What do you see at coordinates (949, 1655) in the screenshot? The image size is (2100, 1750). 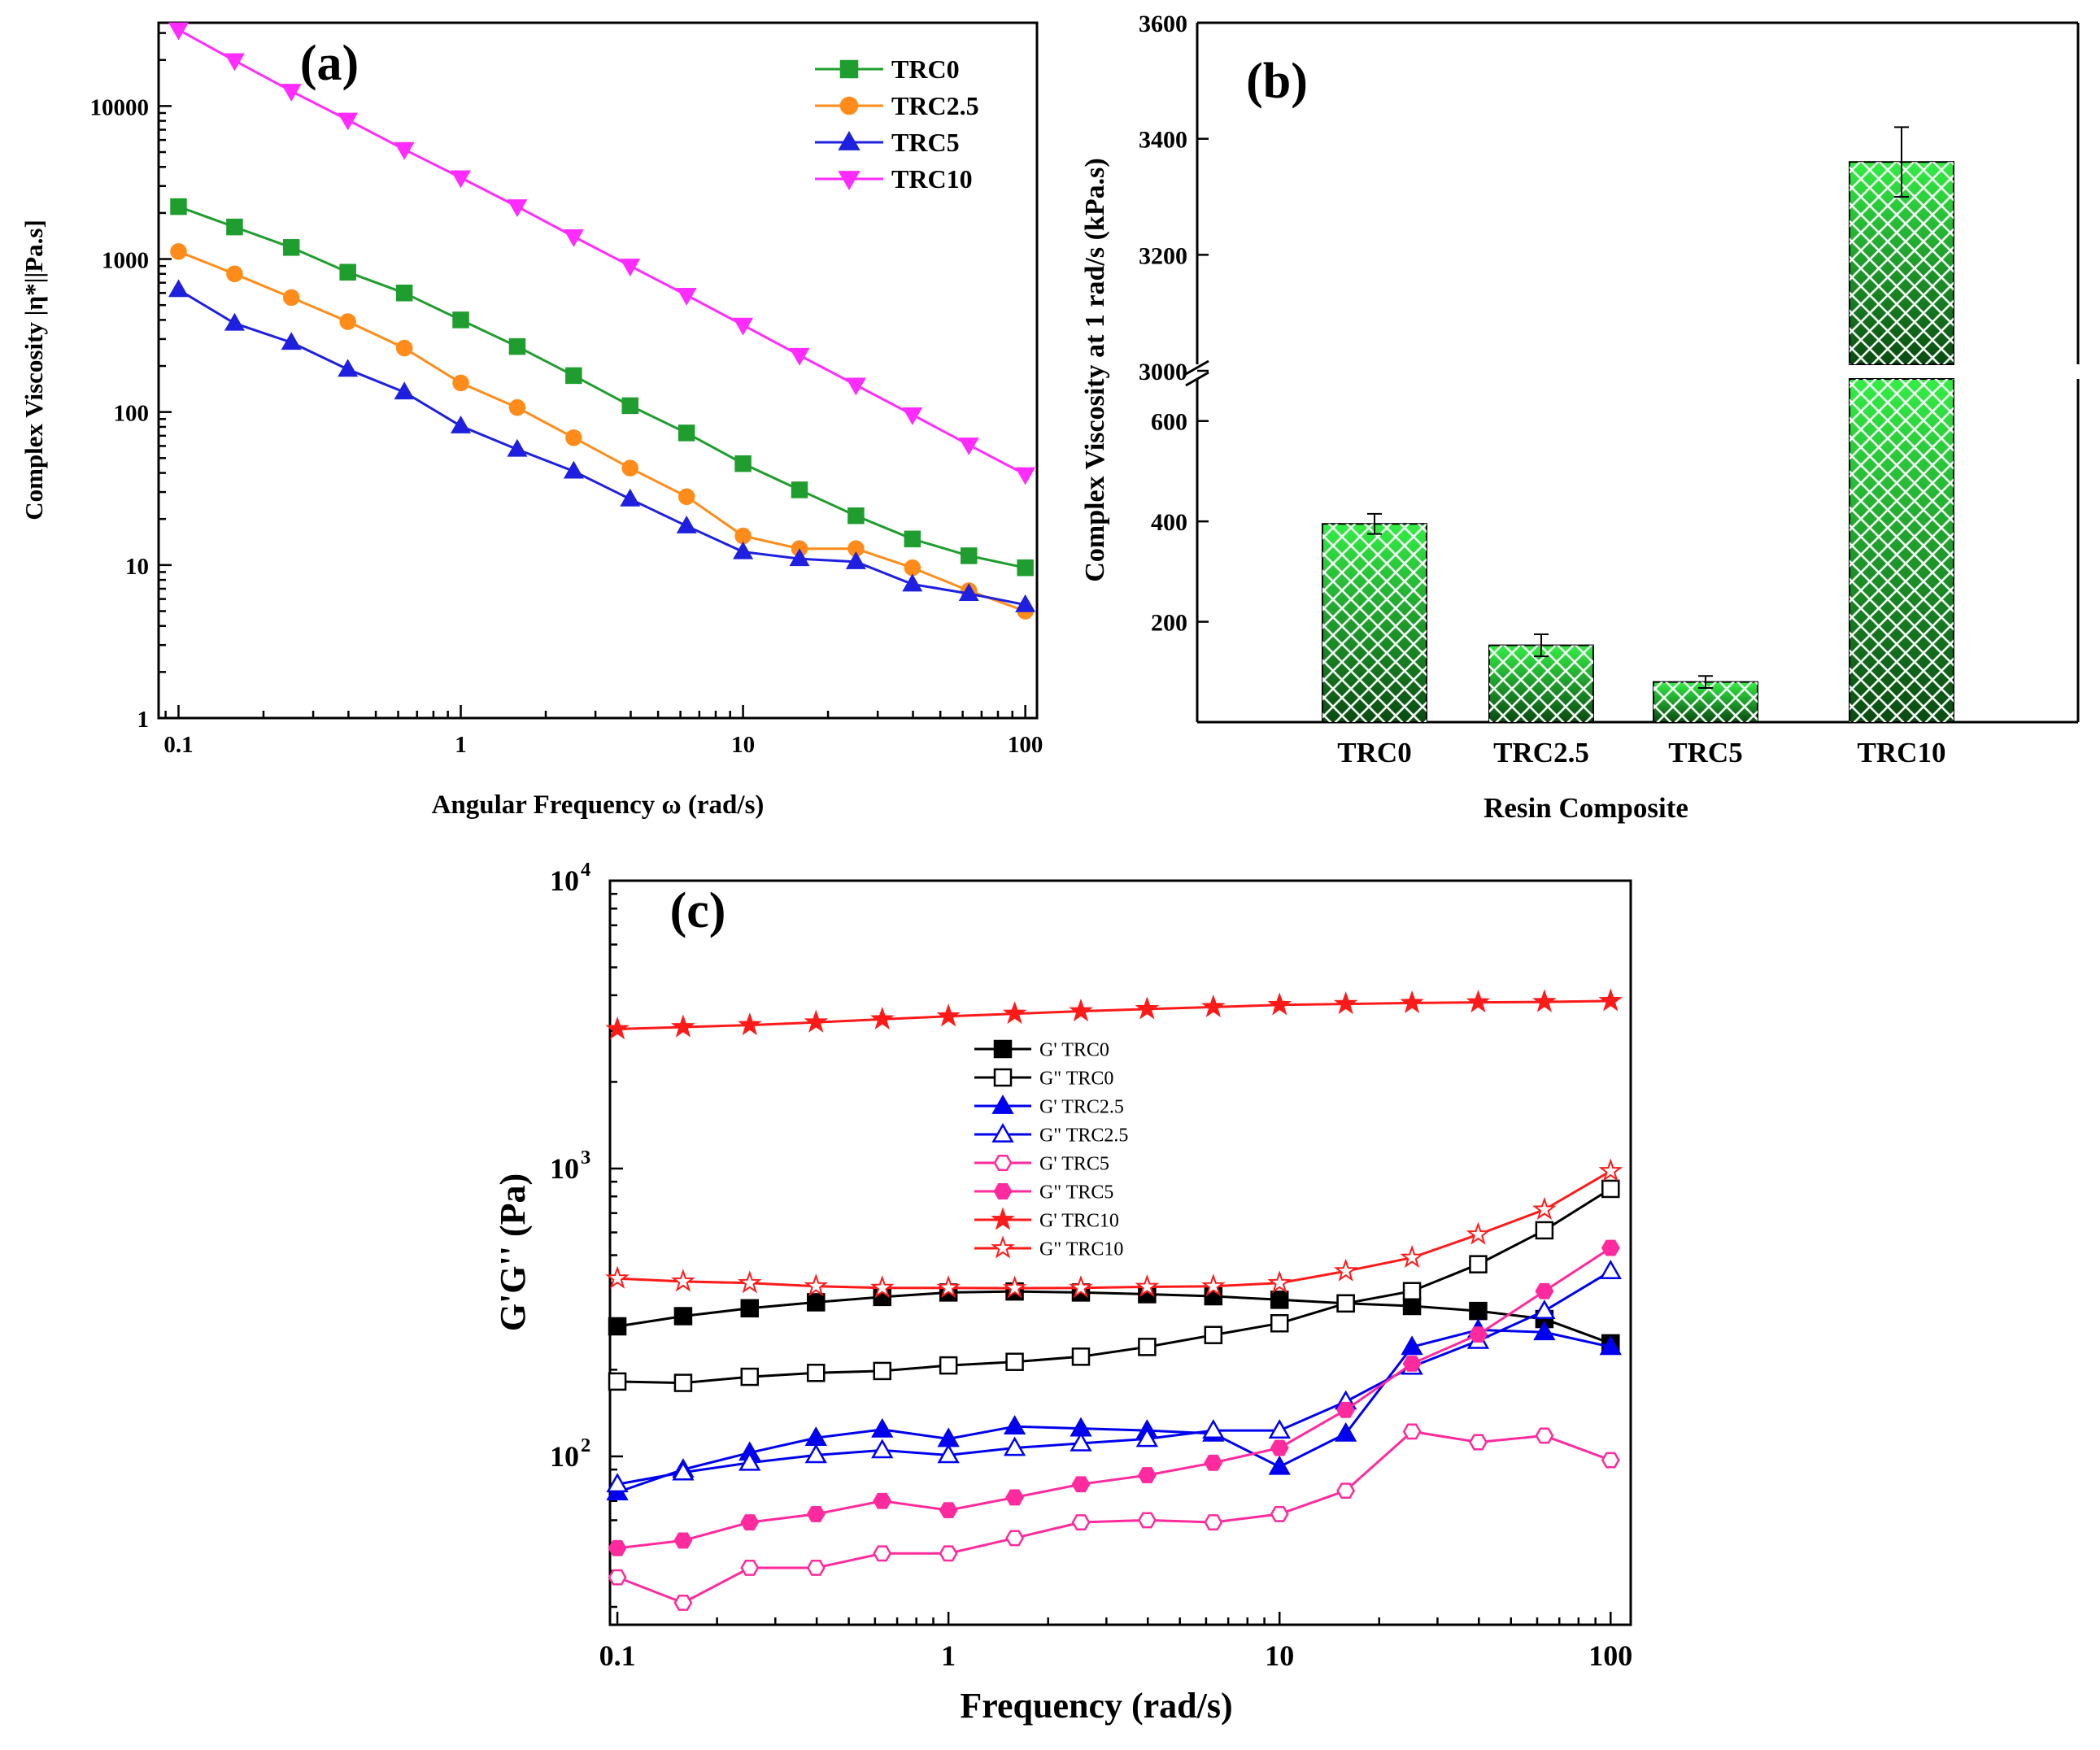 I see `x-tick-label: 1` at bounding box center [949, 1655].